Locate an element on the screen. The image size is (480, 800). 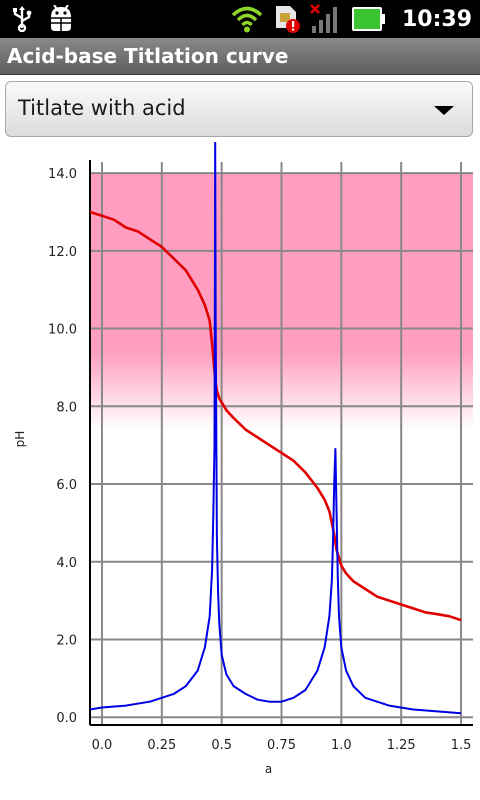
signal-no-service-icon is located at coordinates (323, 18).